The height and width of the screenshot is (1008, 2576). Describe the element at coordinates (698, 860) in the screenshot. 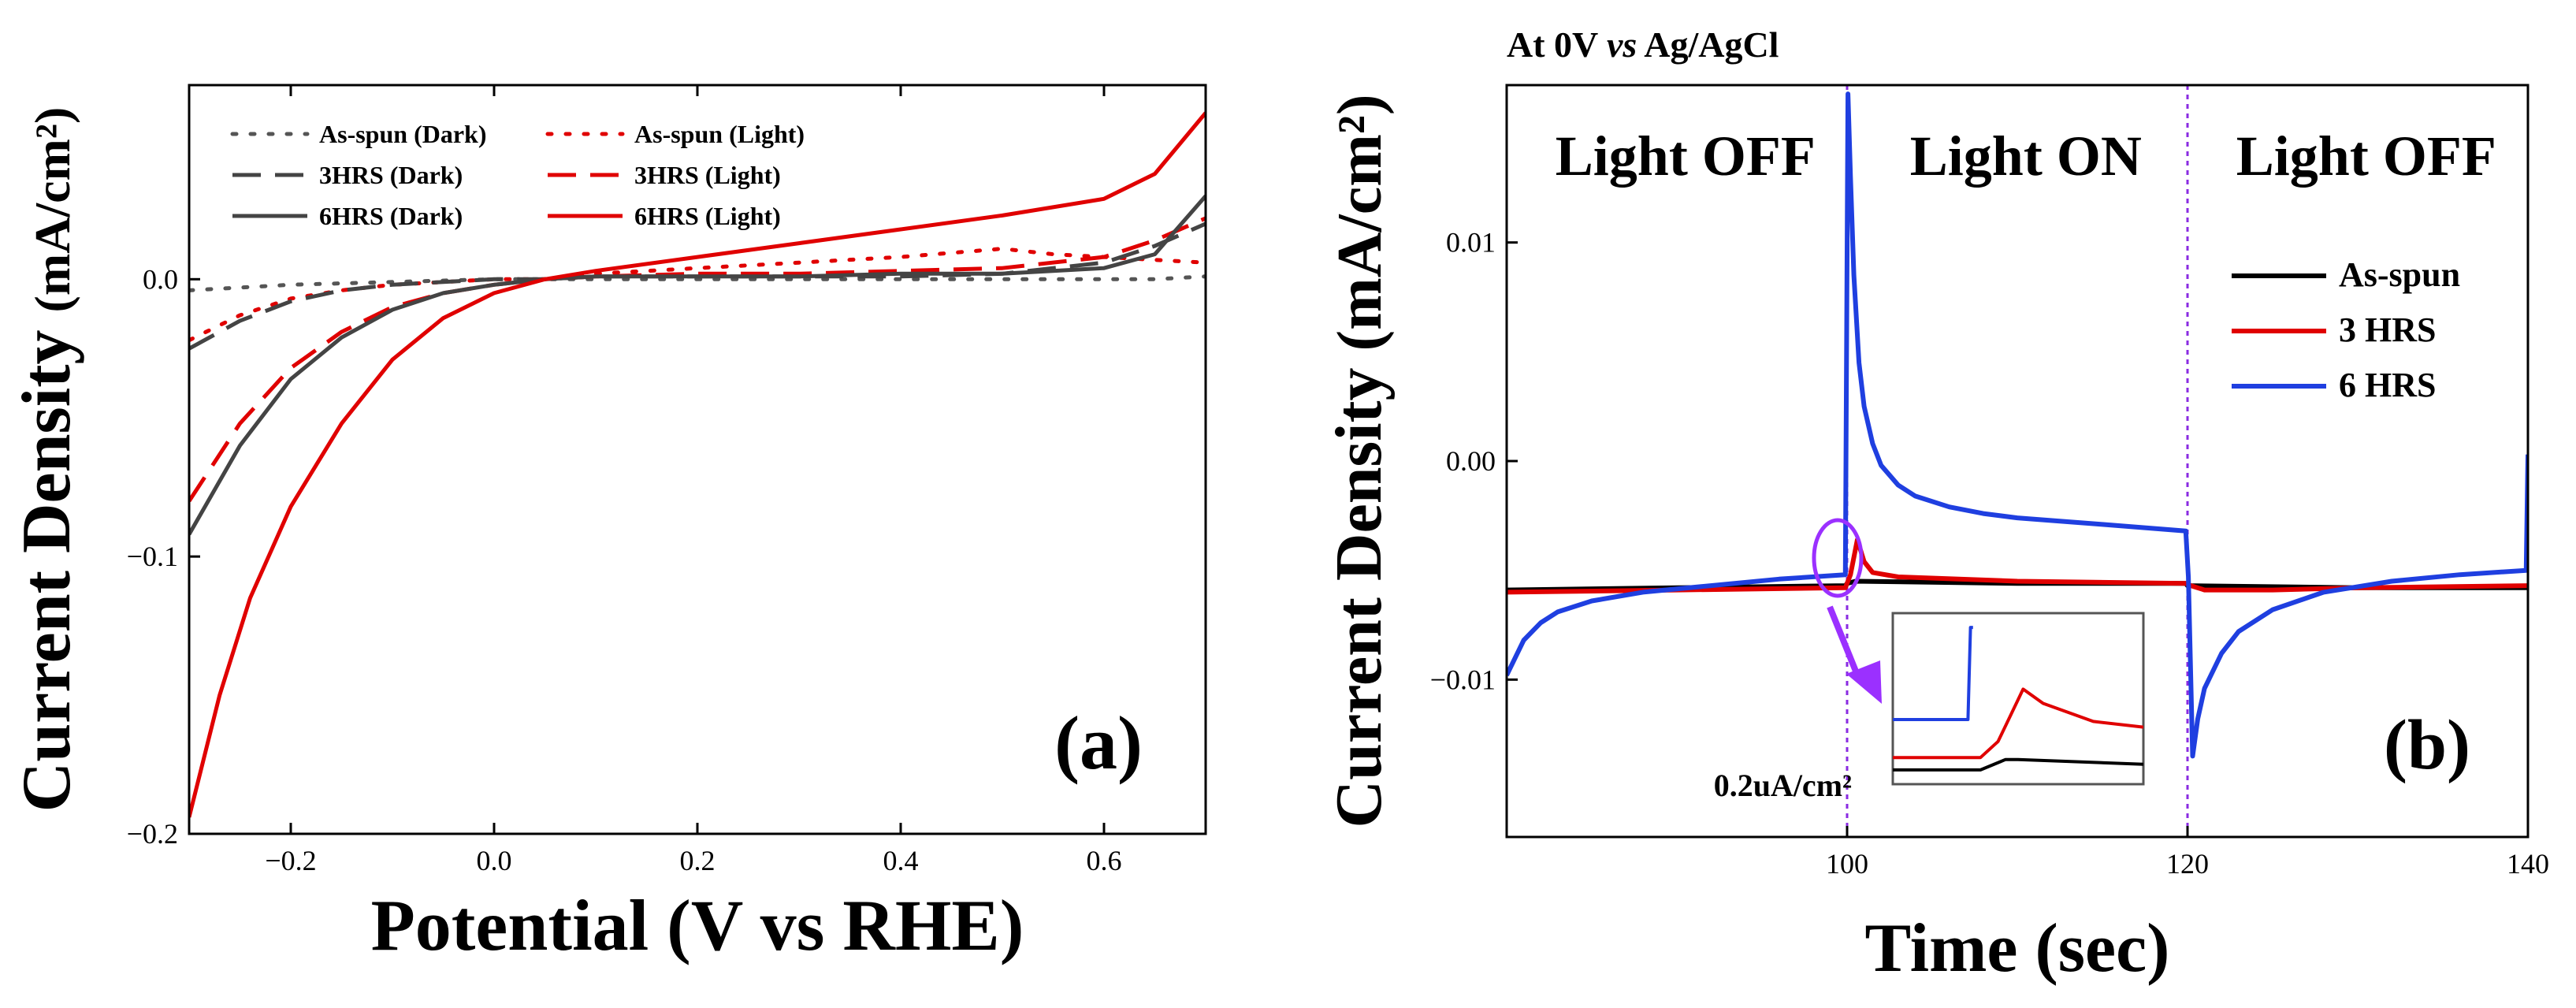

I see `x-tick-label: 0.2` at that location.